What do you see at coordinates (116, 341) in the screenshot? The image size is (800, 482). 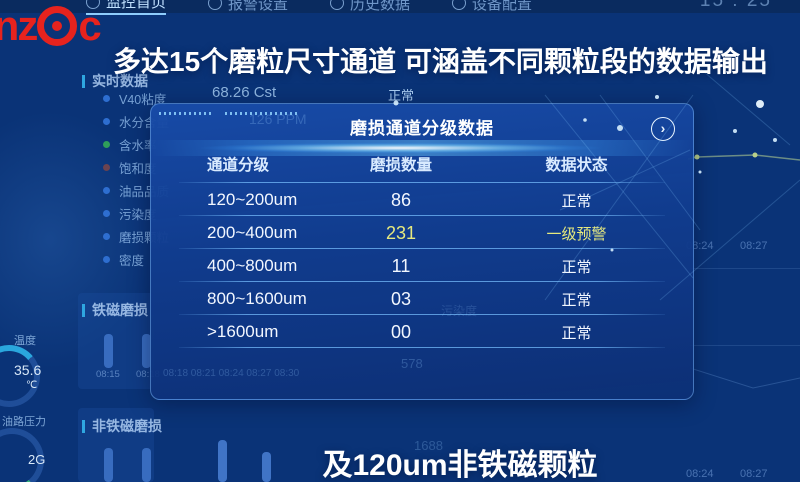 I see `ferro-wear-panel` at bounding box center [116, 341].